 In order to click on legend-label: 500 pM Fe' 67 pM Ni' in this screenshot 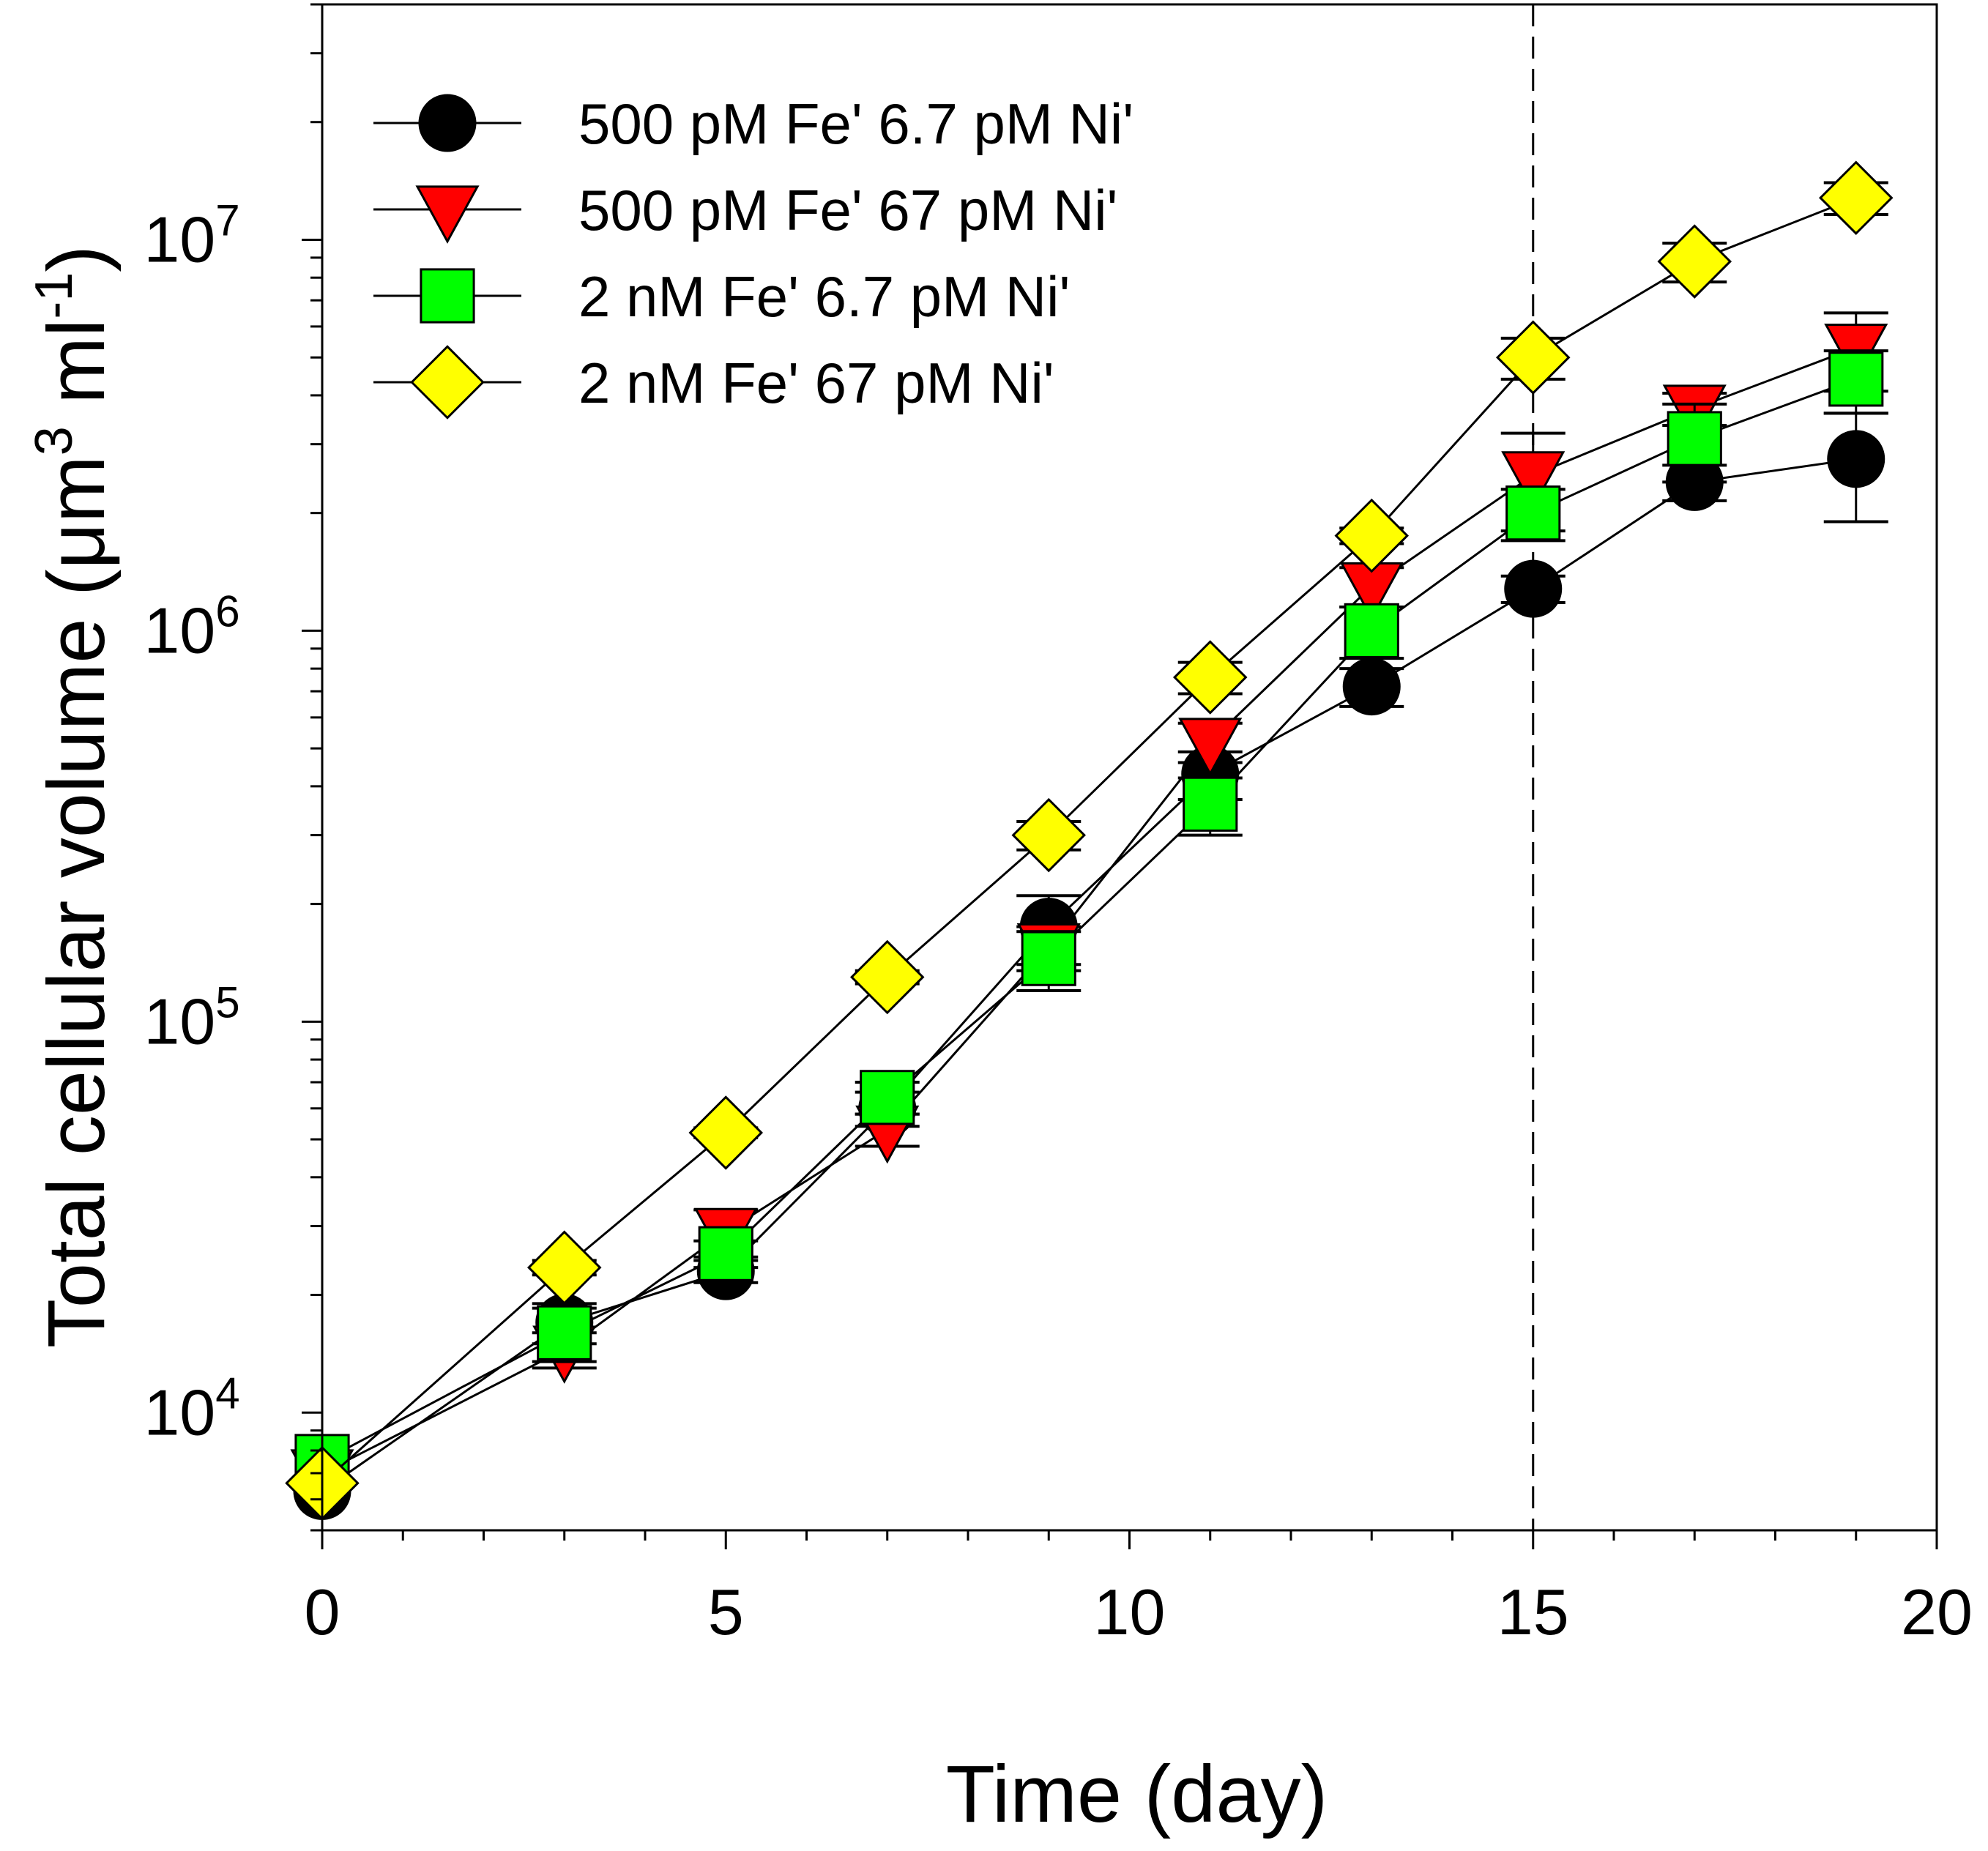, I will do `click(848, 210)`.